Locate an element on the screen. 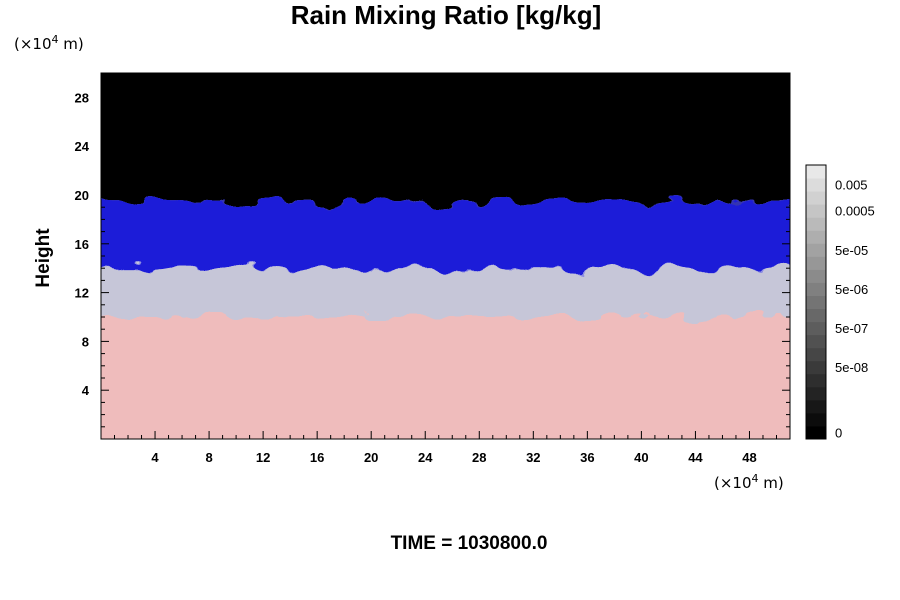 This screenshot has width=900, height=600. colorbar-label: 5e-06 is located at coordinates (851, 289).